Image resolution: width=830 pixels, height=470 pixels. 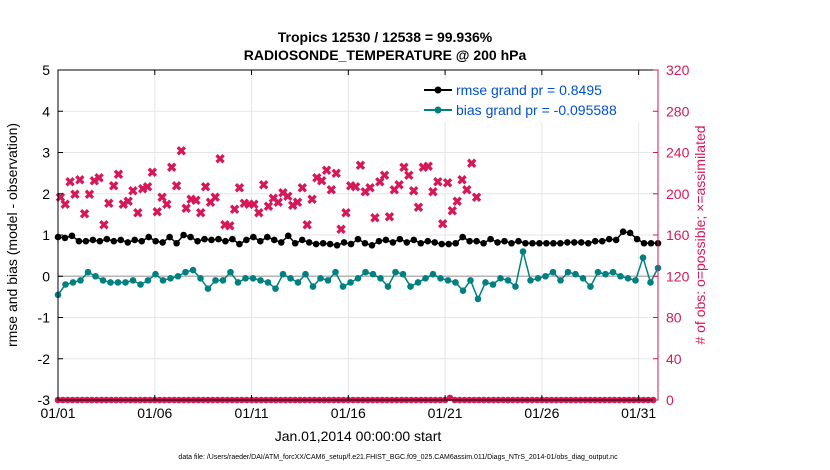 I want to click on x-tick-label: 01/31, so click(x=638, y=413).